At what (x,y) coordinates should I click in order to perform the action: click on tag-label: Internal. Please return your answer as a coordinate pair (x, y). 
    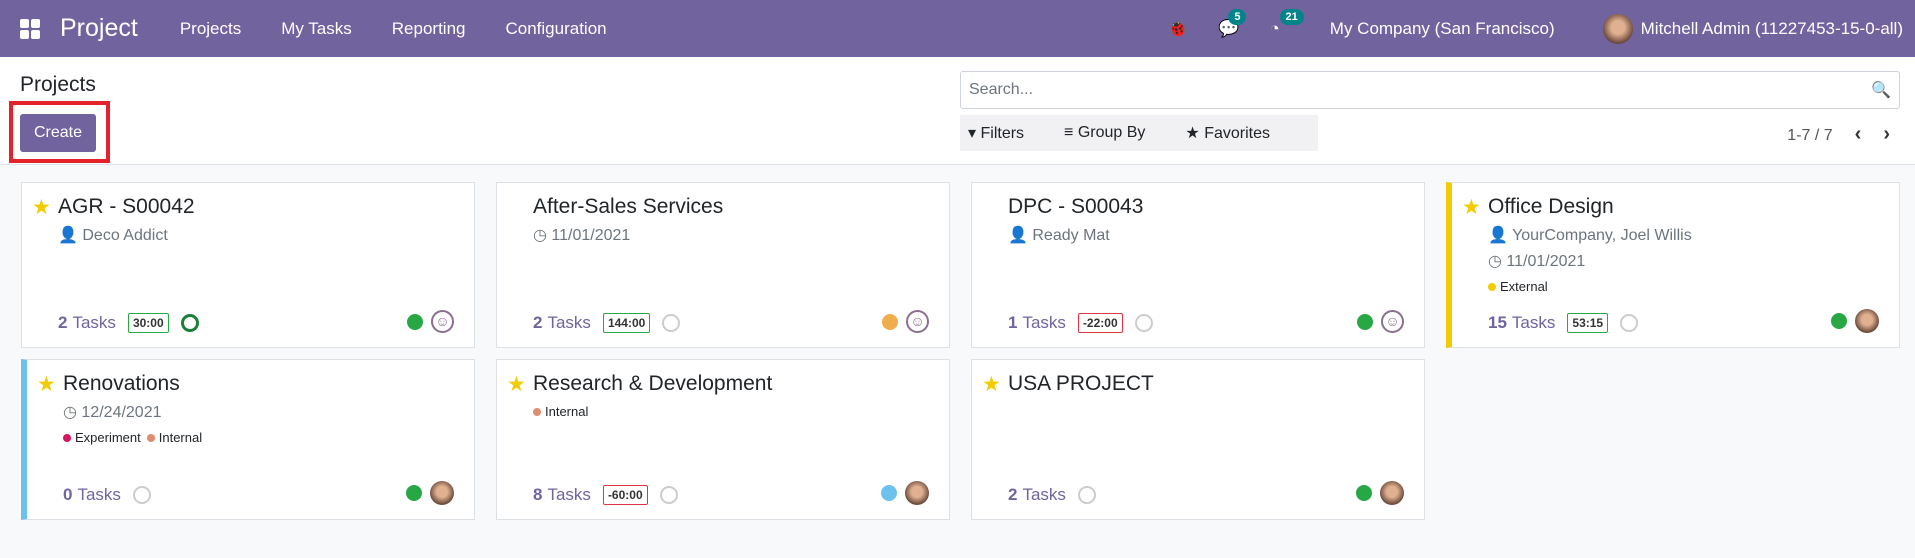
    Looking at the image, I should click on (567, 411).